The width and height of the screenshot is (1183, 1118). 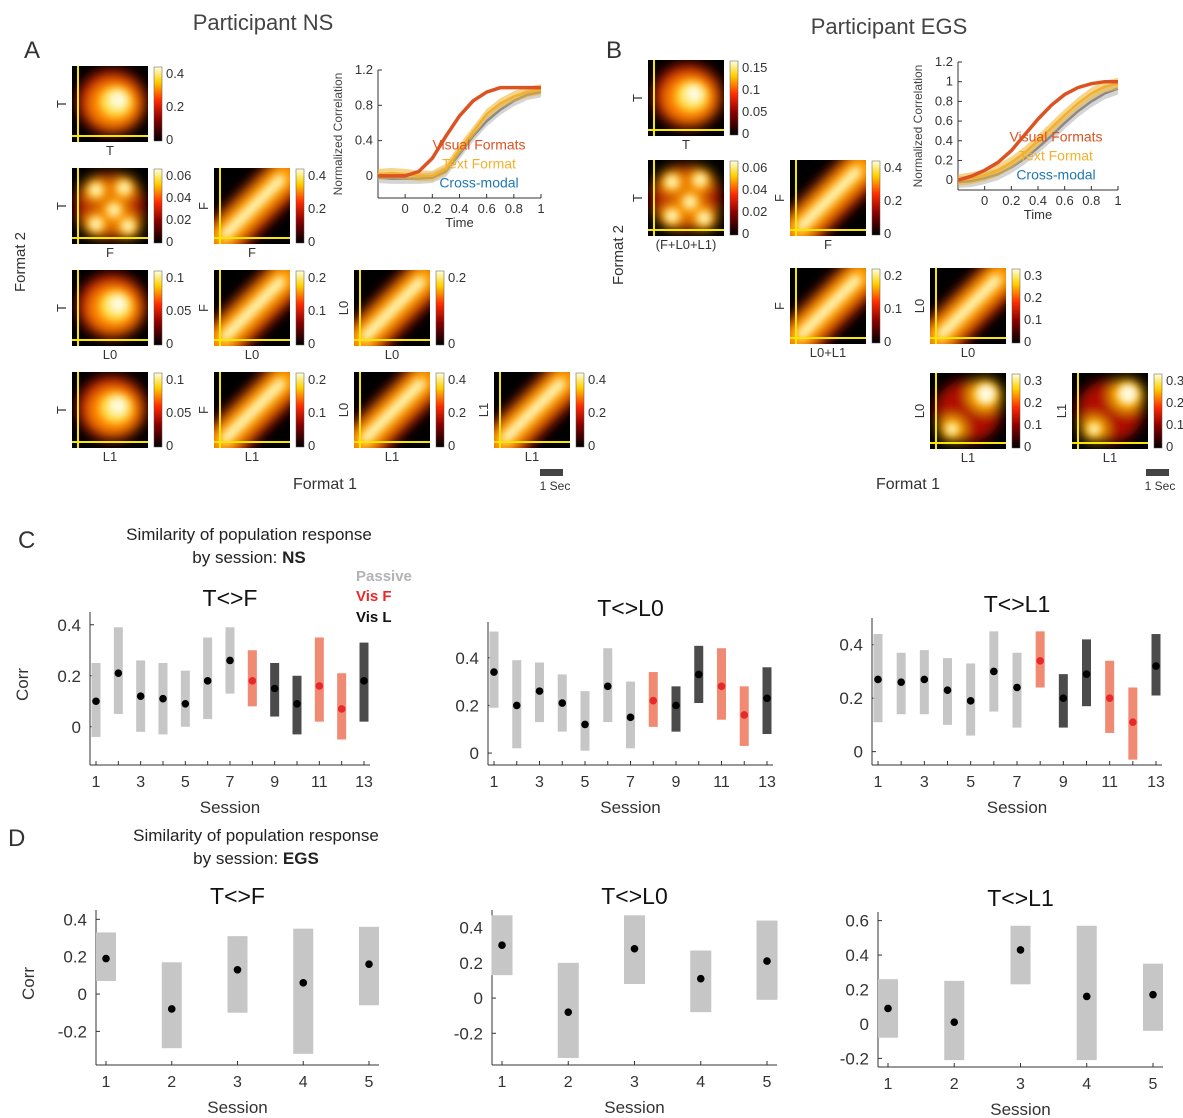 I want to click on legend-entry: Visual Formats, so click(x=478, y=144).